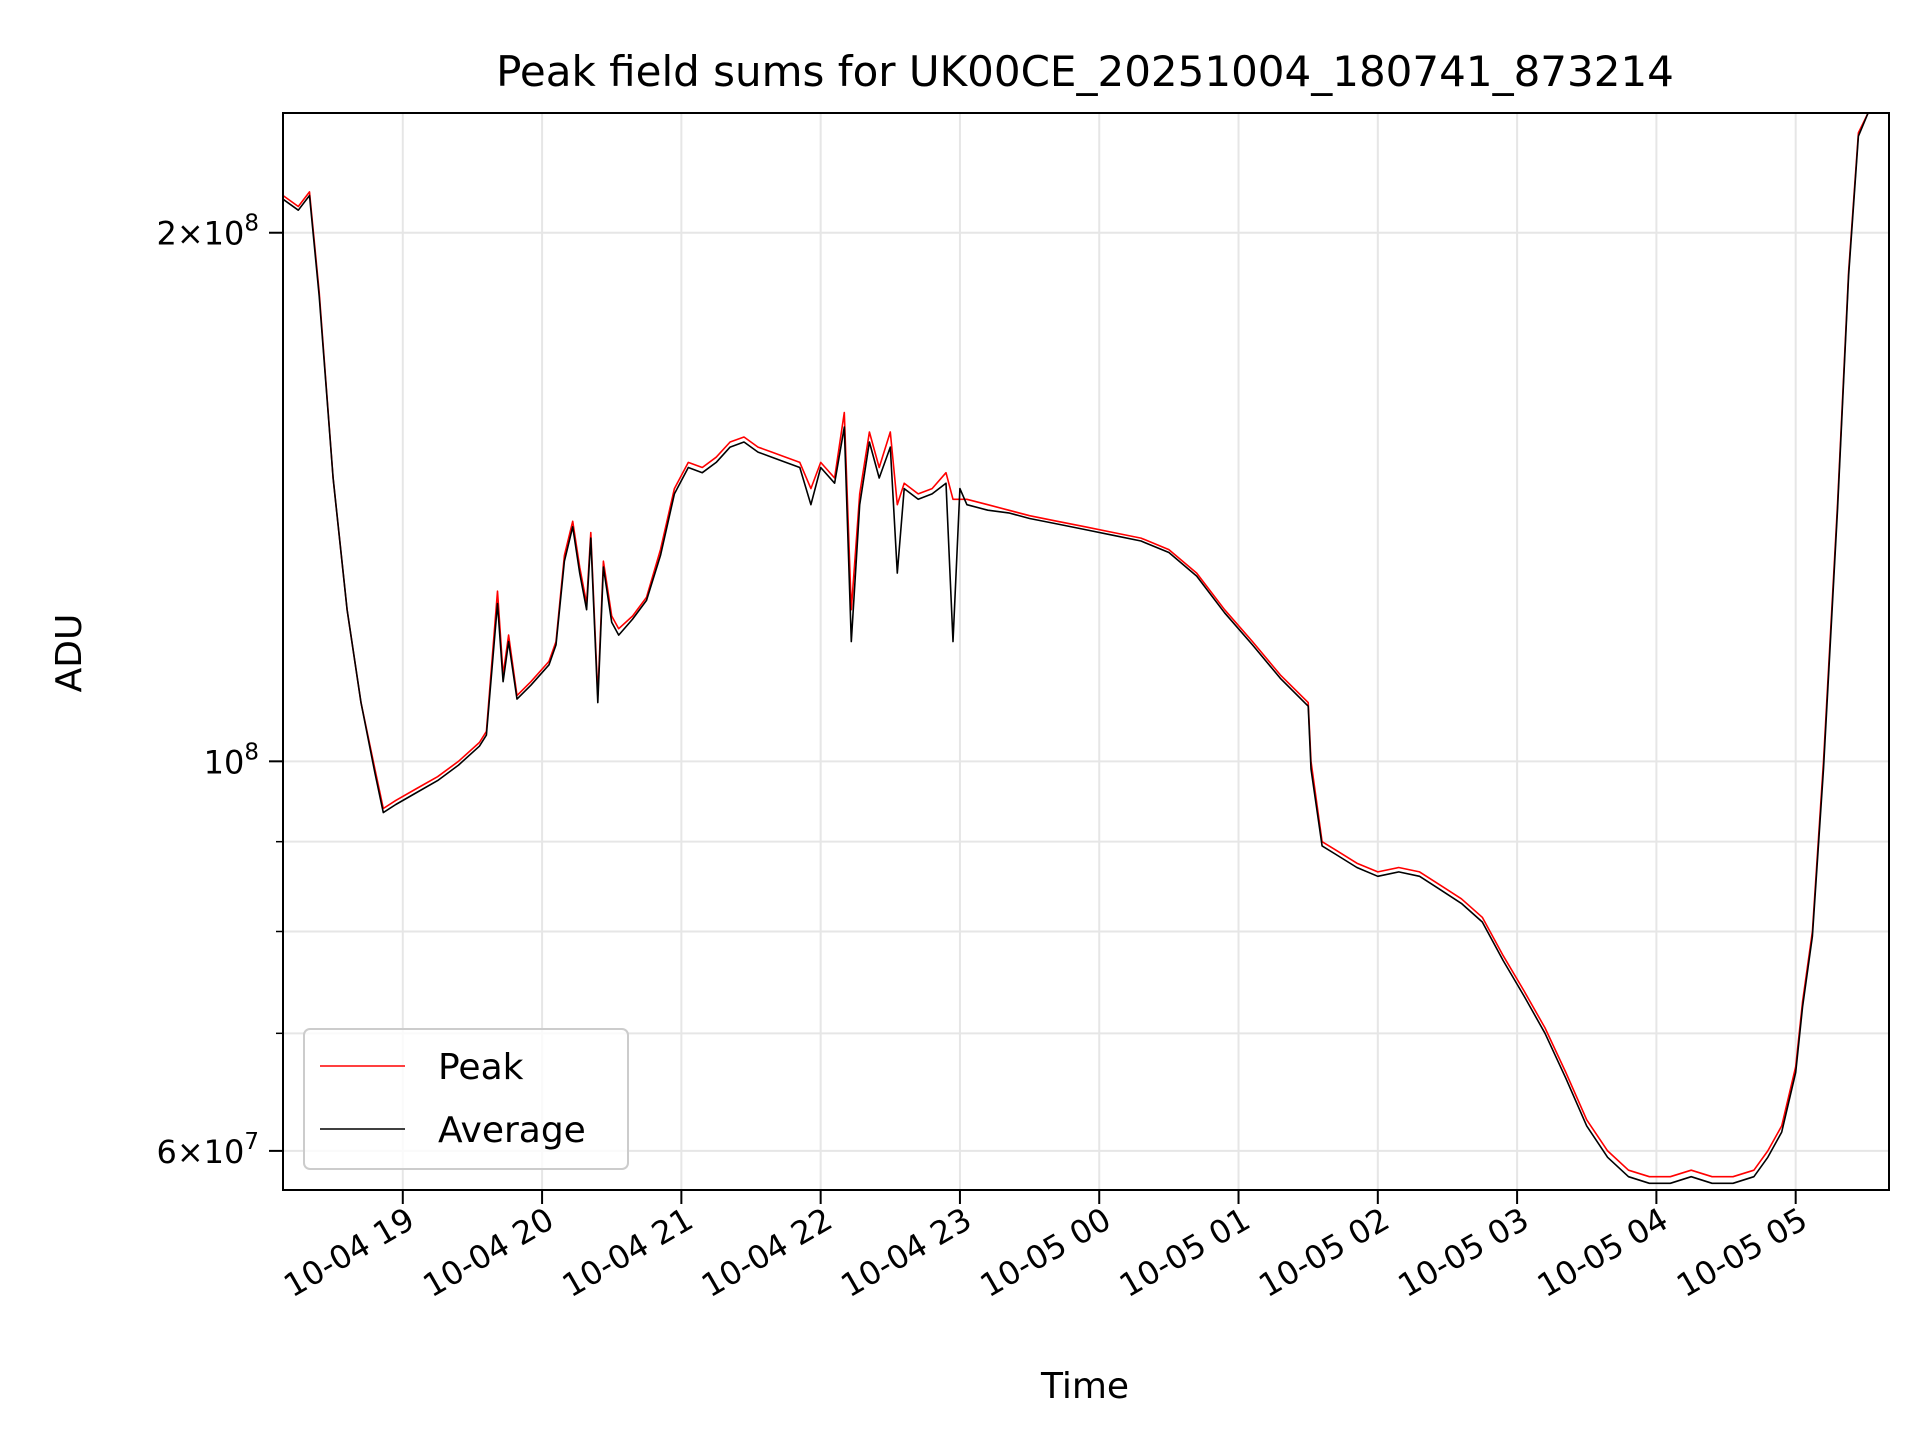  What do you see at coordinates (1084, 1386) in the screenshot?
I see `x-axis-label: Time` at bounding box center [1084, 1386].